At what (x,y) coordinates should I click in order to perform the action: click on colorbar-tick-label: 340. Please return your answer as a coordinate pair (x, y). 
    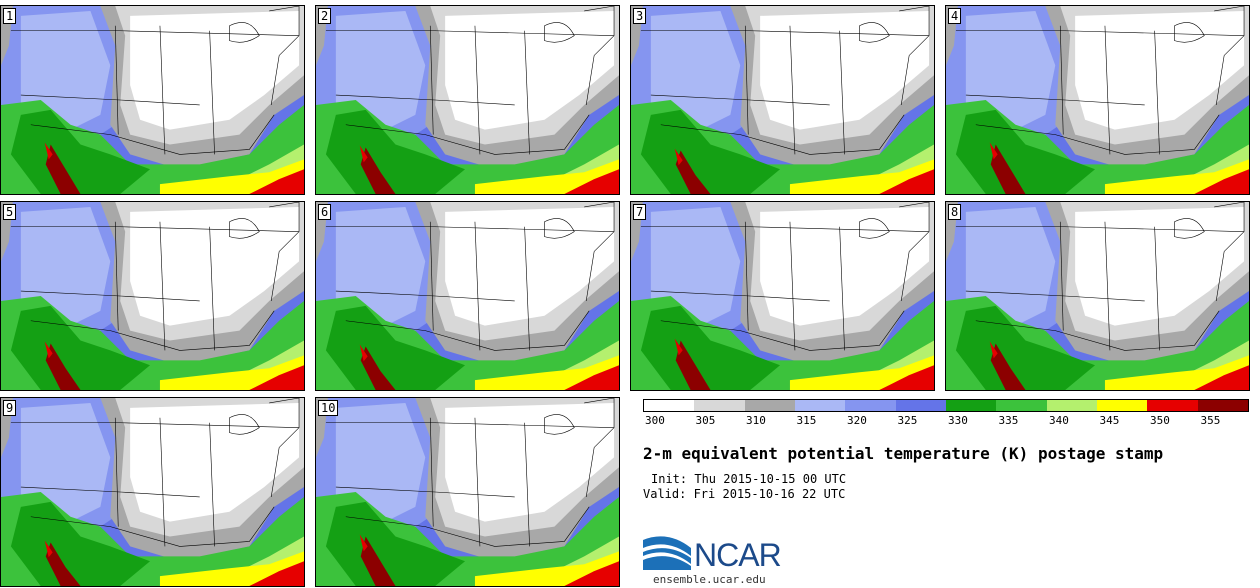
    Looking at the image, I should click on (1059, 420).